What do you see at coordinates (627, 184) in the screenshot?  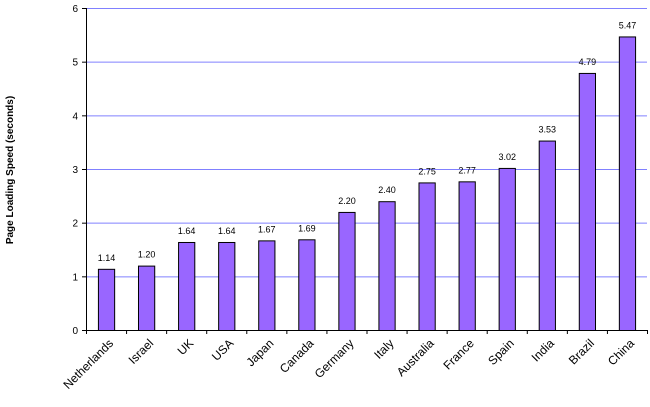 I see `bar-china` at bounding box center [627, 184].